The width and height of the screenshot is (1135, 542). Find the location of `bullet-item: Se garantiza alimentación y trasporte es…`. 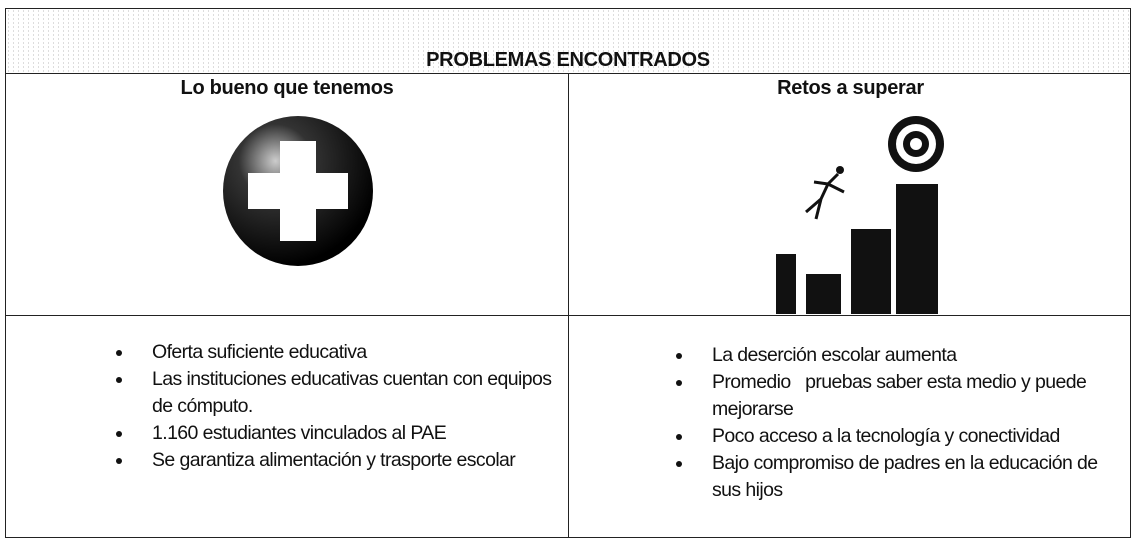

bullet-item: Se garantiza alimentación y trasporte es… is located at coordinates (354, 460).